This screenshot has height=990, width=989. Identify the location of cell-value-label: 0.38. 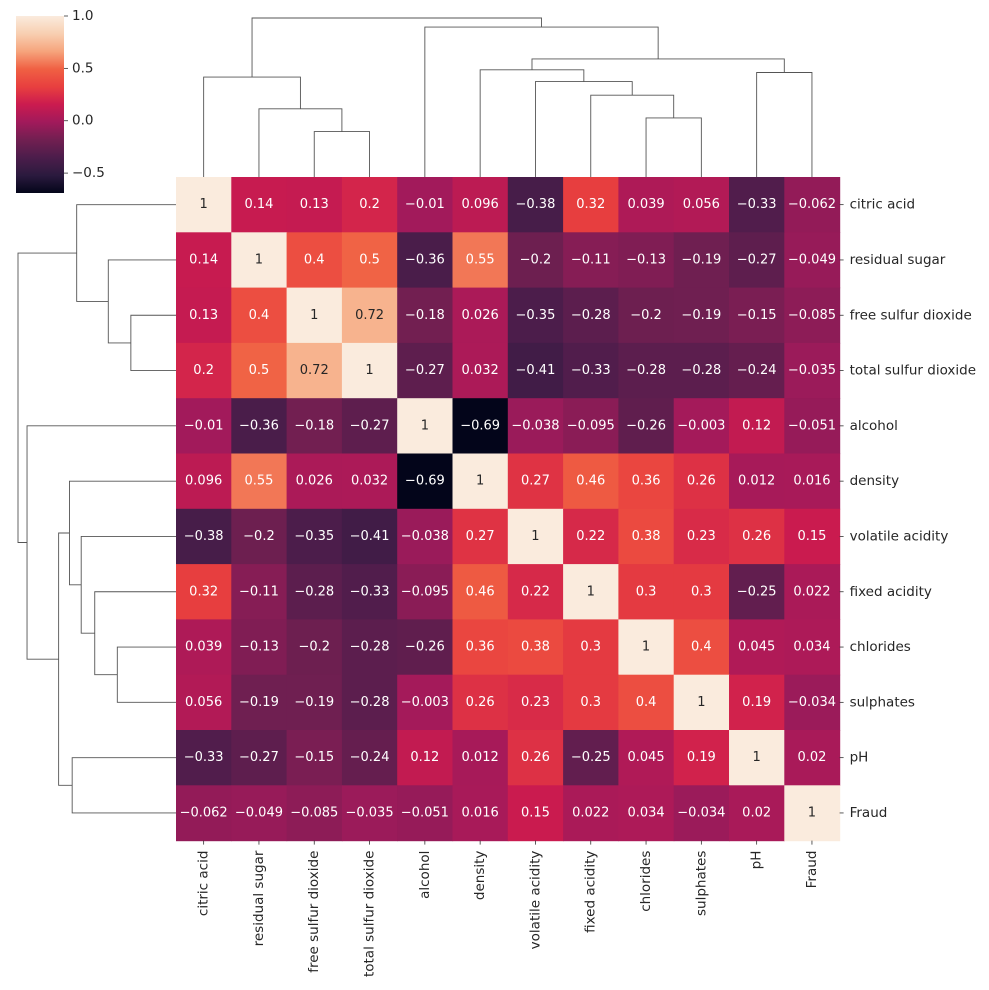
(646, 536).